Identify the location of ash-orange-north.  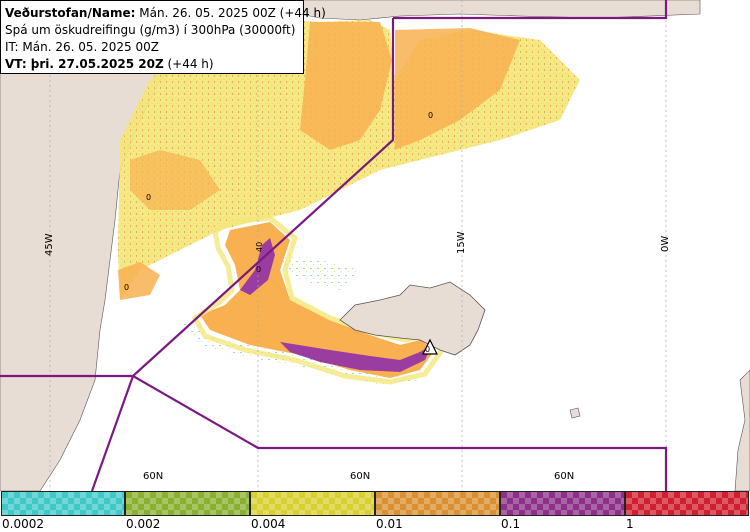
(346, 86).